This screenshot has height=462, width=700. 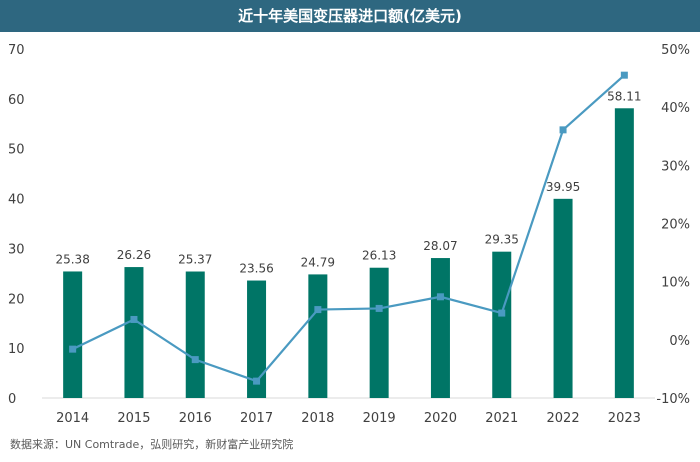 What do you see at coordinates (624, 418) in the screenshot?
I see `x-tick-label: 2023` at bounding box center [624, 418].